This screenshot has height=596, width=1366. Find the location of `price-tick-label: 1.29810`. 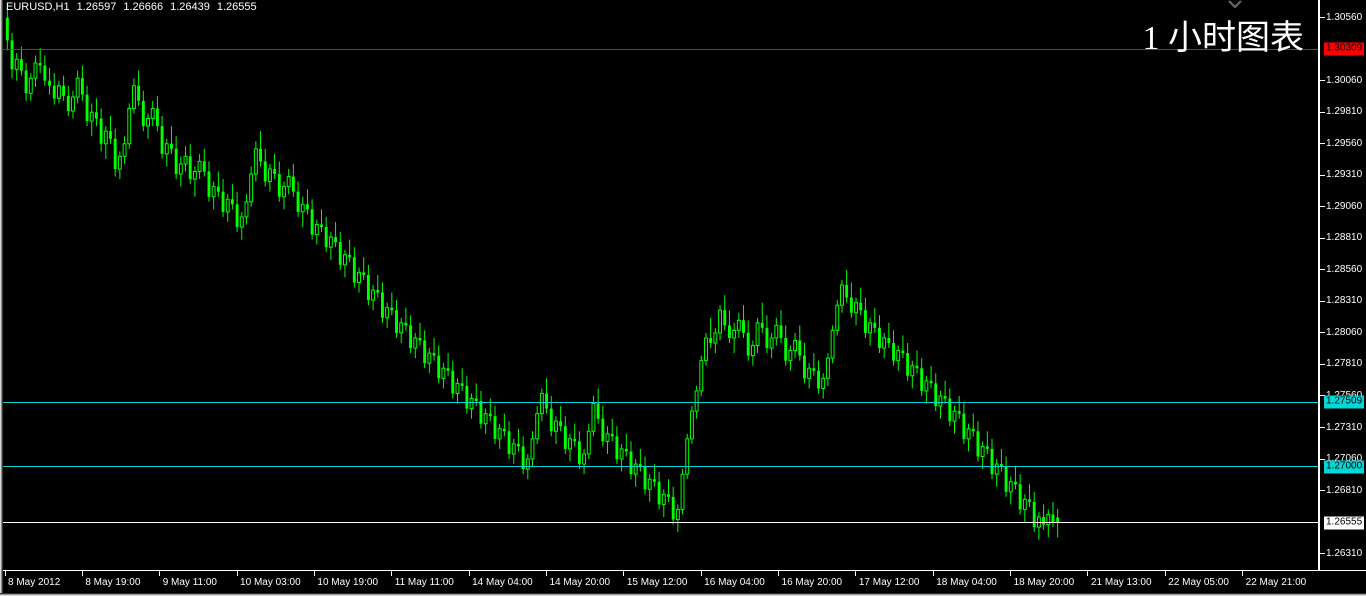

price-tick-label: 1.29810 is located at coordinates (1344, 112).